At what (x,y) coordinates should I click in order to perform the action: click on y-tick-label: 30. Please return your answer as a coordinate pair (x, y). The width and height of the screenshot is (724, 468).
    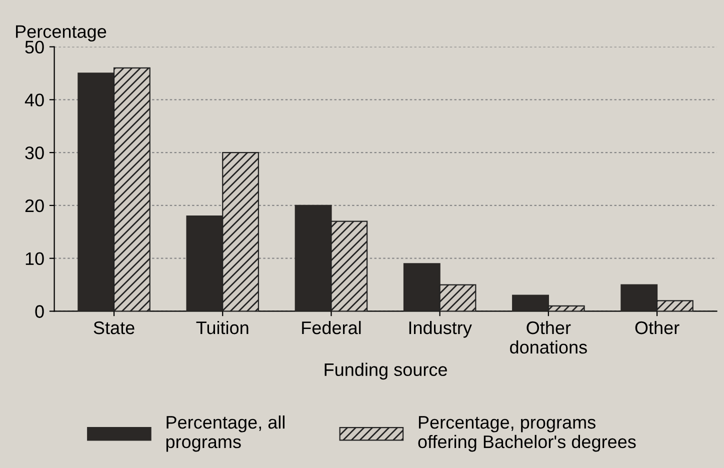
    Looking at the image, I should click on (34, 153).